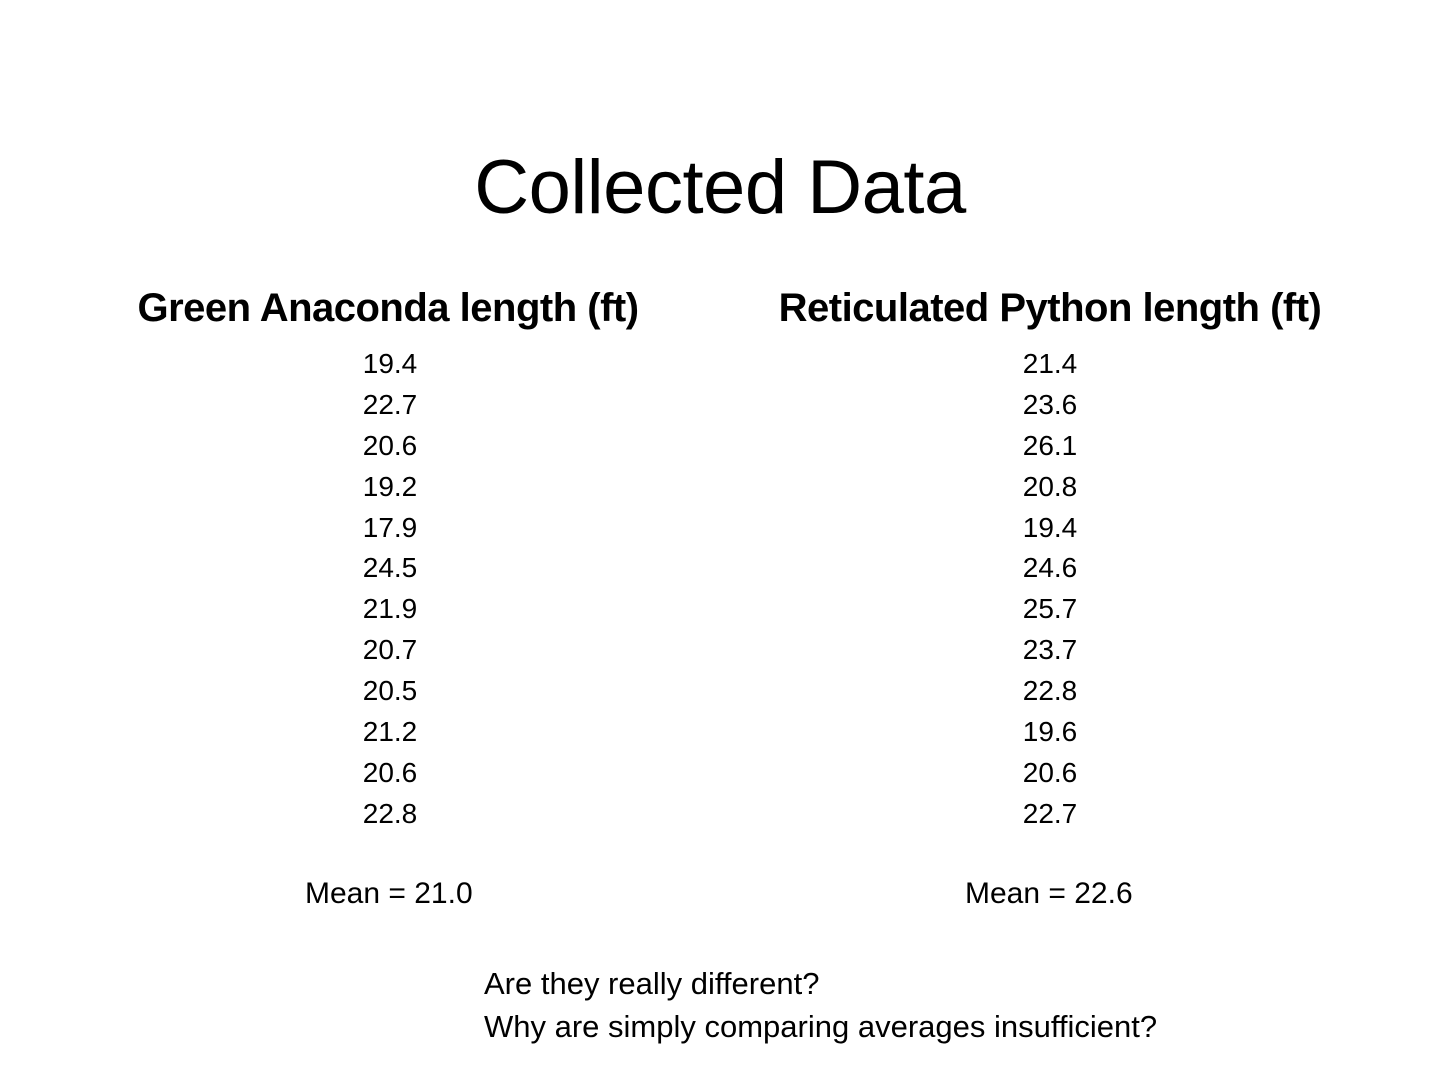  I want to click on value-cell: 20.8, so click(1050, 486).